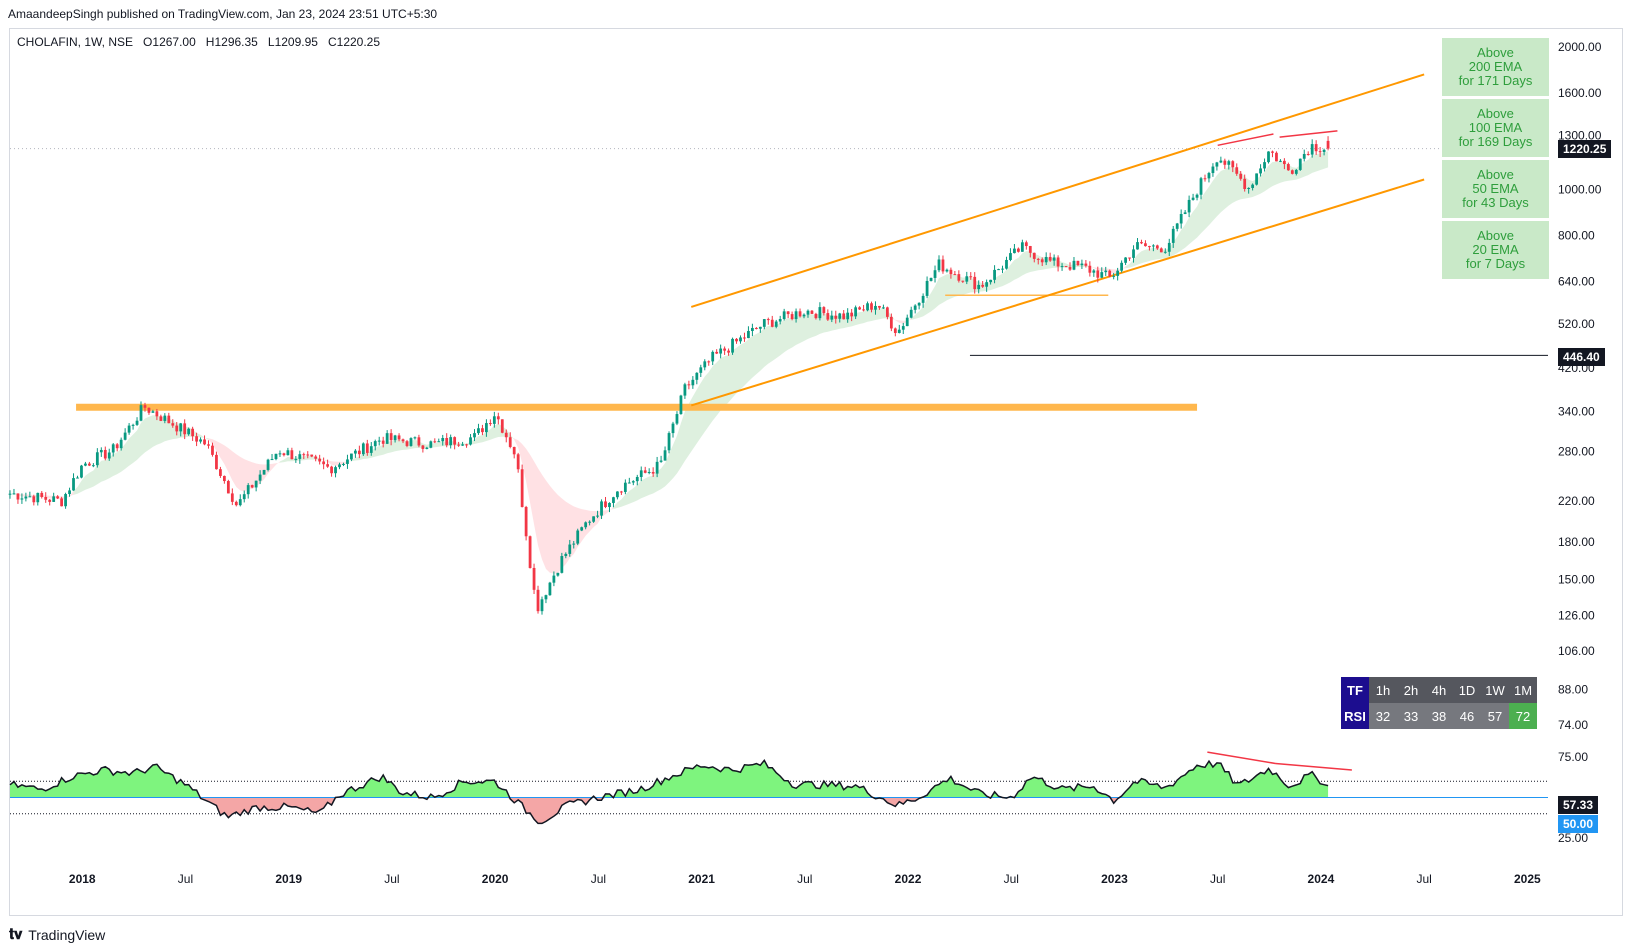 Image resolution: width=1634 pixels, height=949 pixels. I want to click on price-tick-label: 180.00, so click(1576, 542).